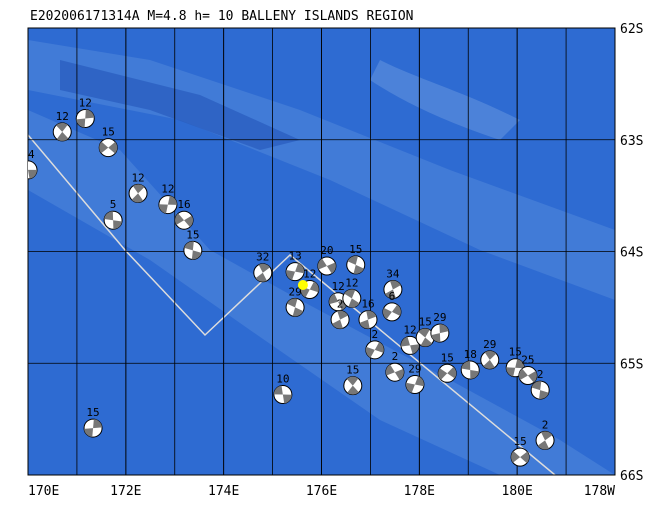 The width and height of the screenshot is (660, 505). What do you see at coordinates (631, 29) in the screenshot?
I see `y-tick-label: 62S` at bounding box center [631, 29].